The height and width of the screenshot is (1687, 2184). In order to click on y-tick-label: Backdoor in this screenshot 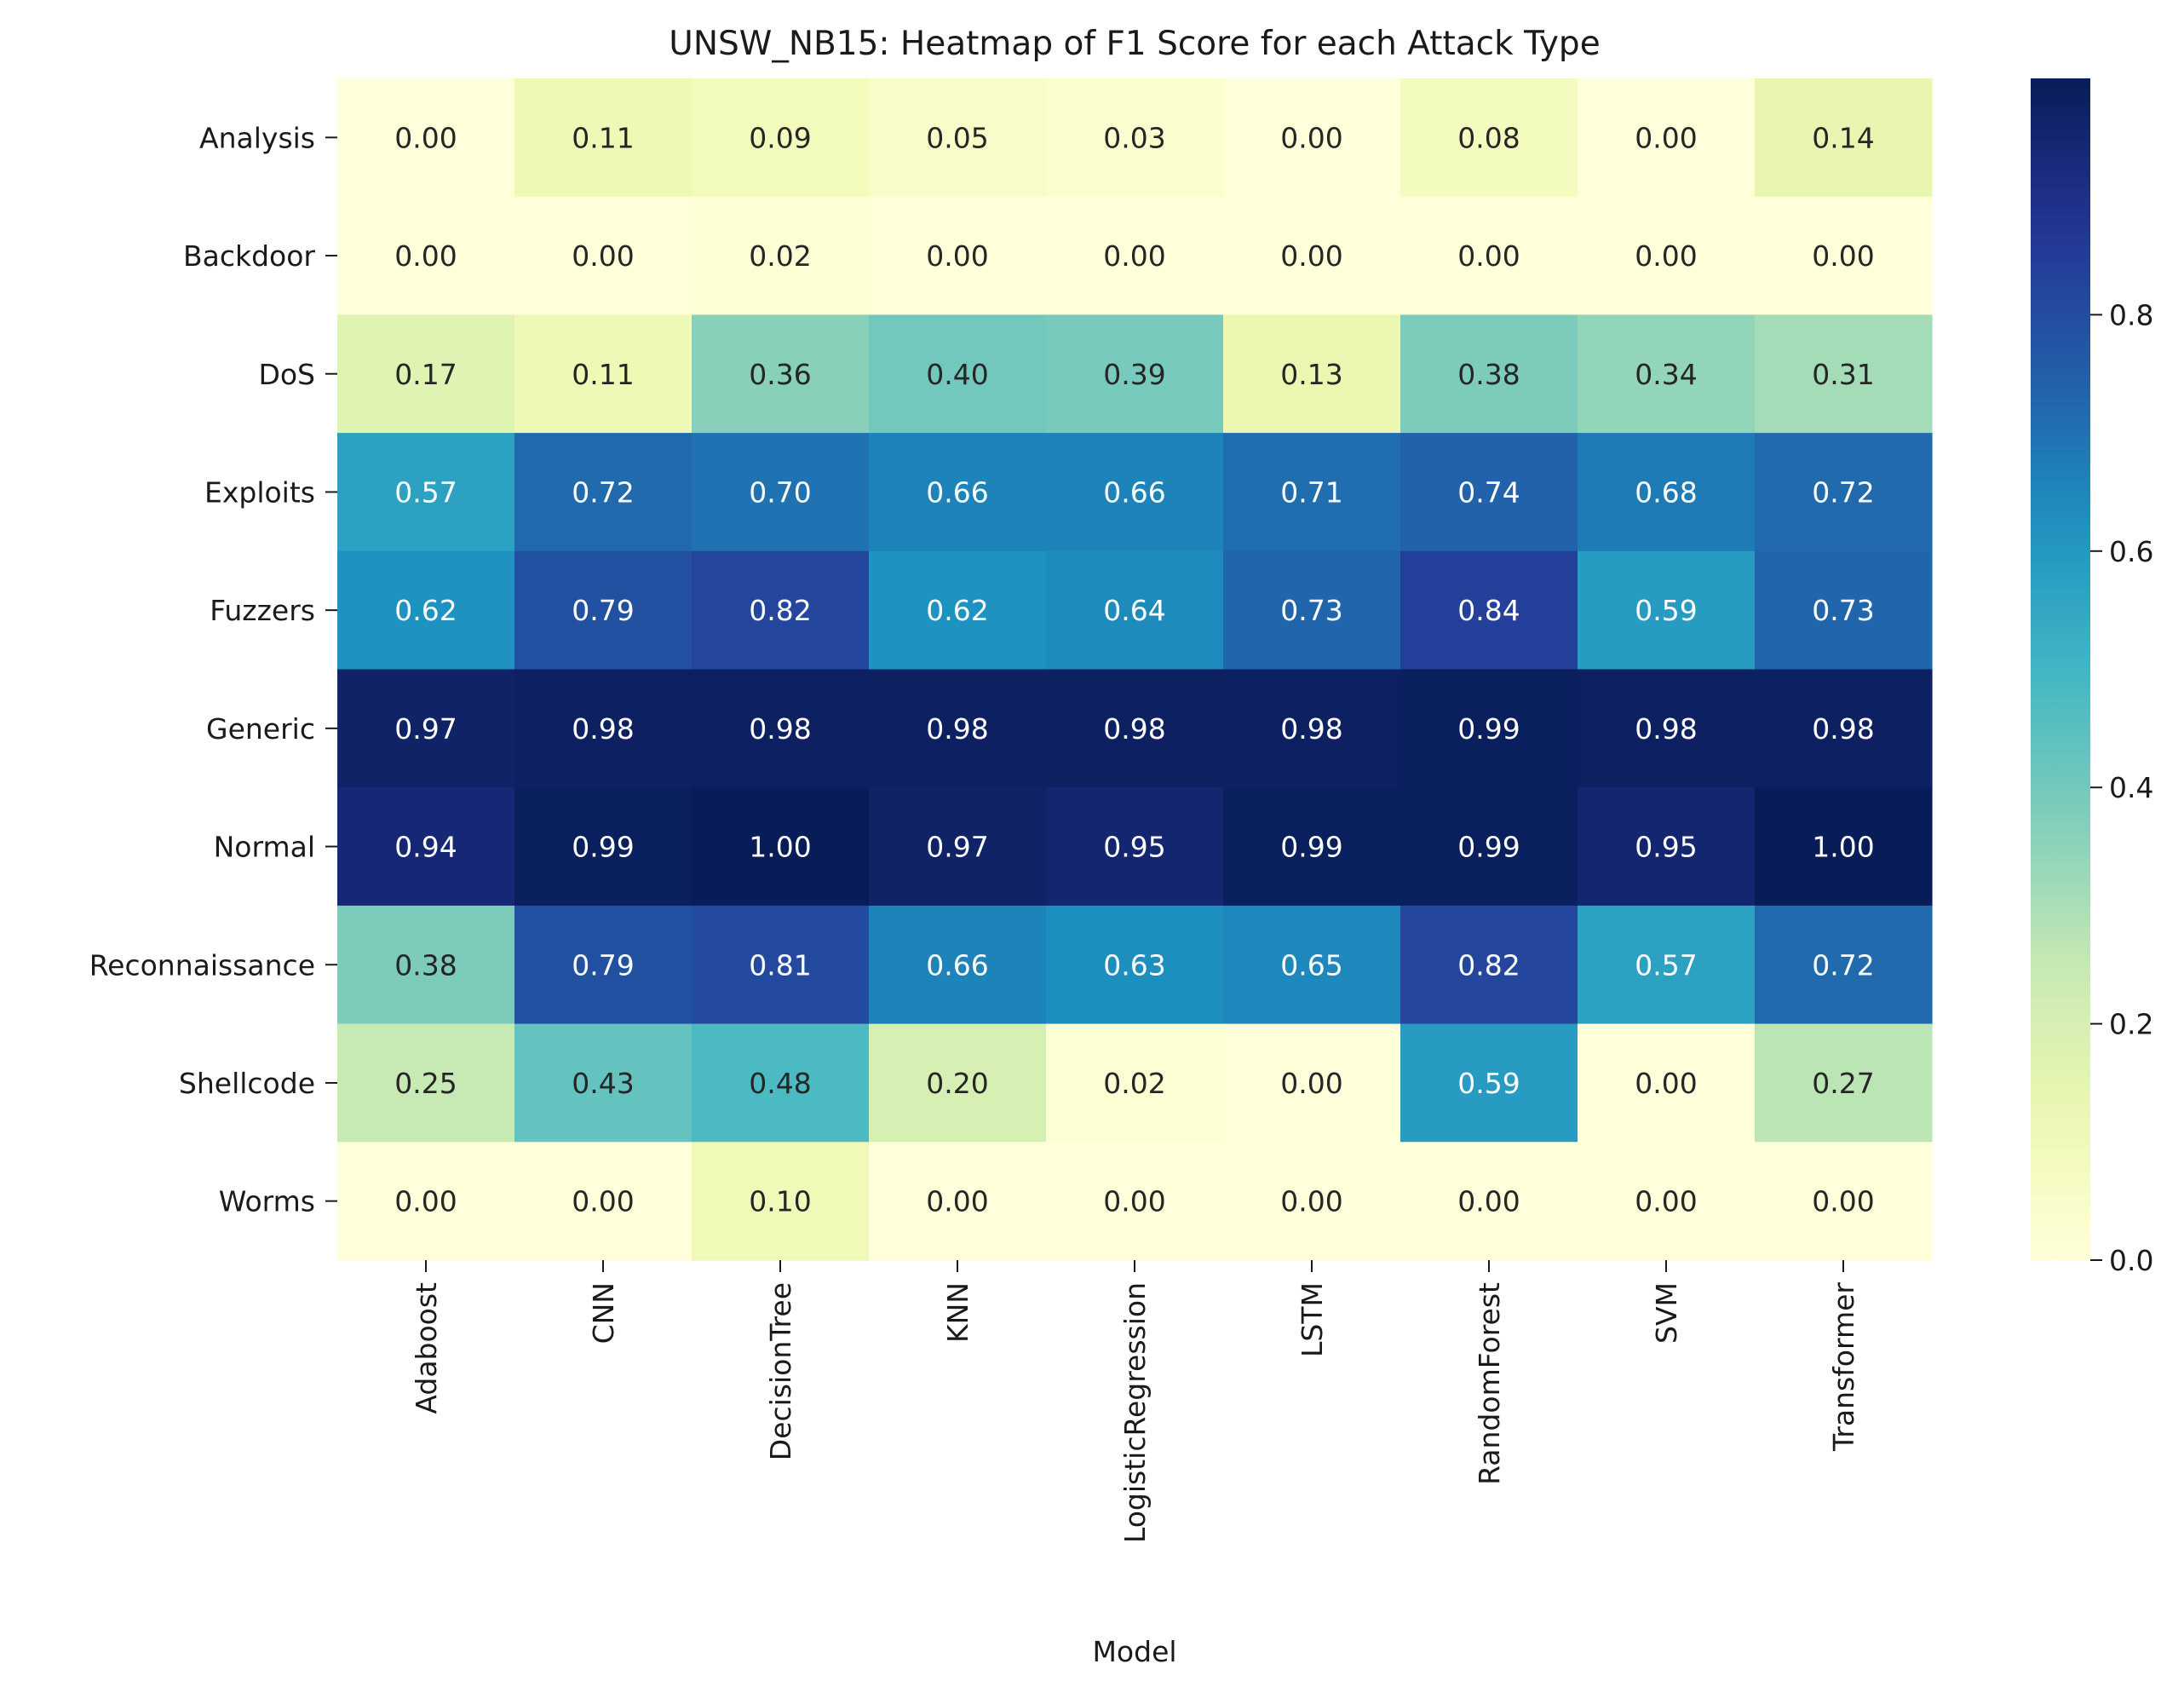, I will do `click(249, 256)`.